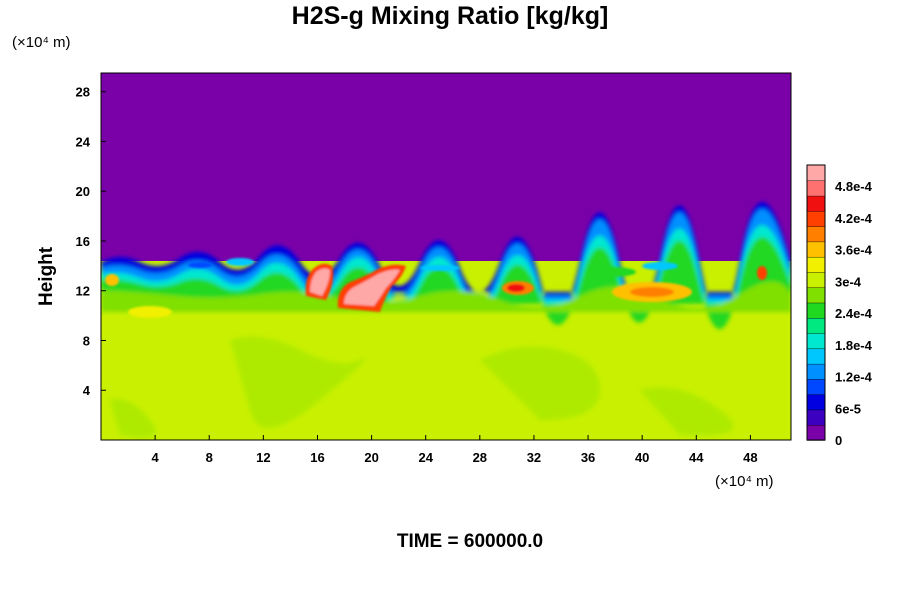 This screenshot has width=900, height=600. What do you see at coordinates (83, 92) in the screenshot?
I see `y-tick-label: 28` at bounding box center [83, 92].